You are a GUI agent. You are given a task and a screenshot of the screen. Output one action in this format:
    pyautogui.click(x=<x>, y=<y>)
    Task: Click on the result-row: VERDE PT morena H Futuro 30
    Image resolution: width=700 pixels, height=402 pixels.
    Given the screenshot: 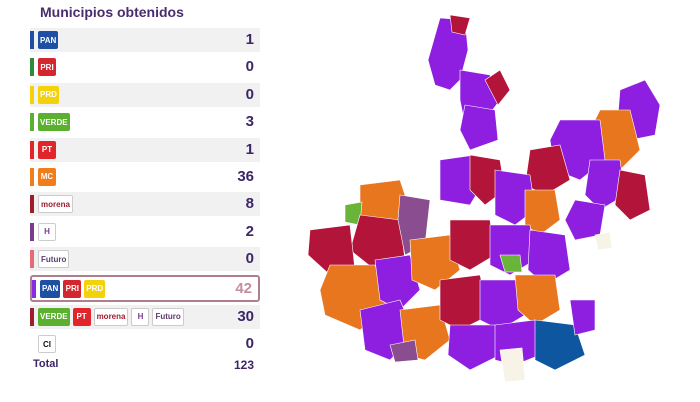 What is the action you would take?
    pyautogui.click(x=145, y=316)
    